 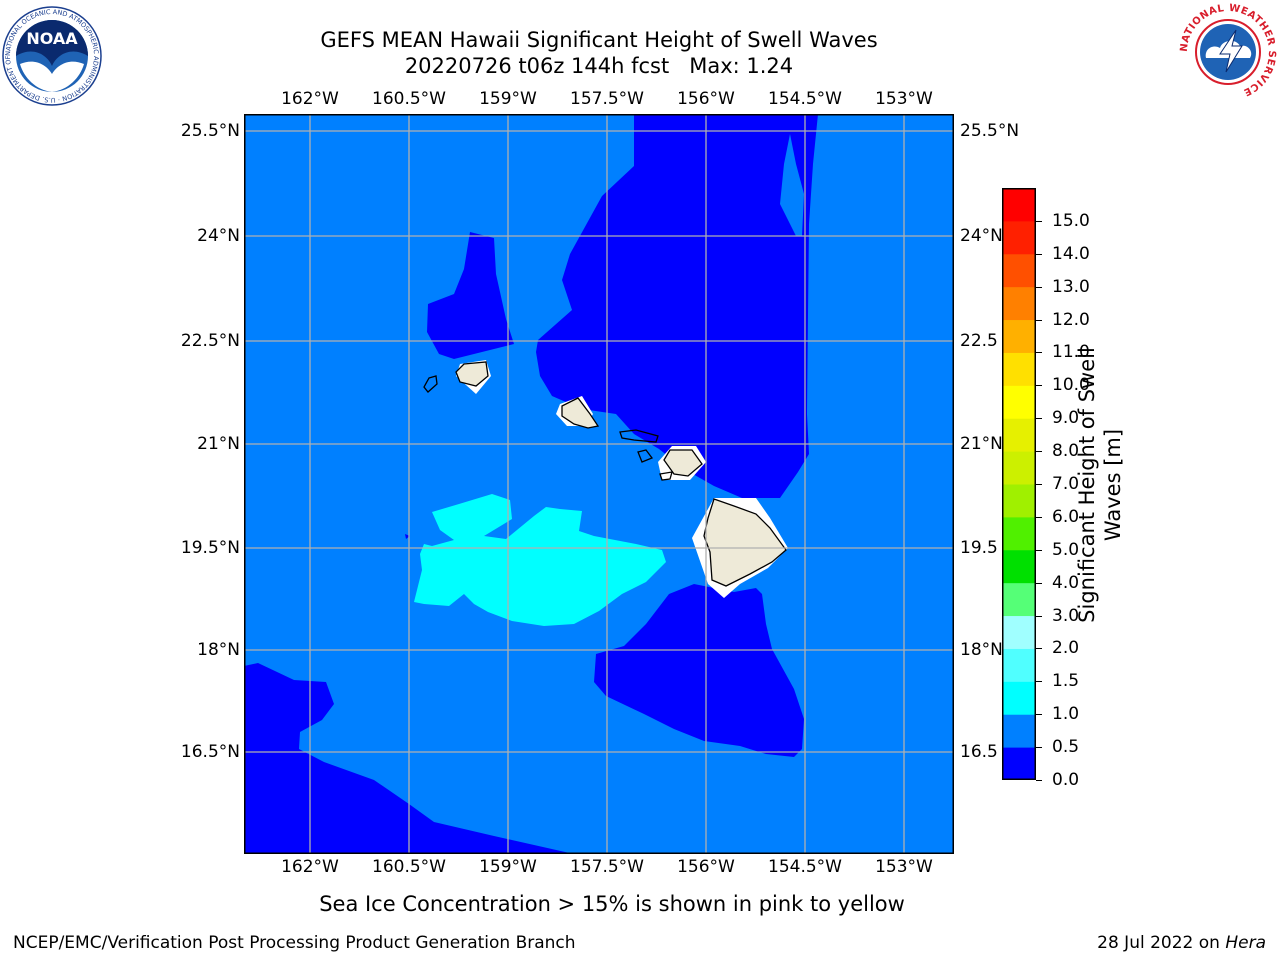 What do you see at coordinates (210, 131) in the screenshot?
I see `lat-tick-left: 25.5°N` at bounding box center [210, 131].